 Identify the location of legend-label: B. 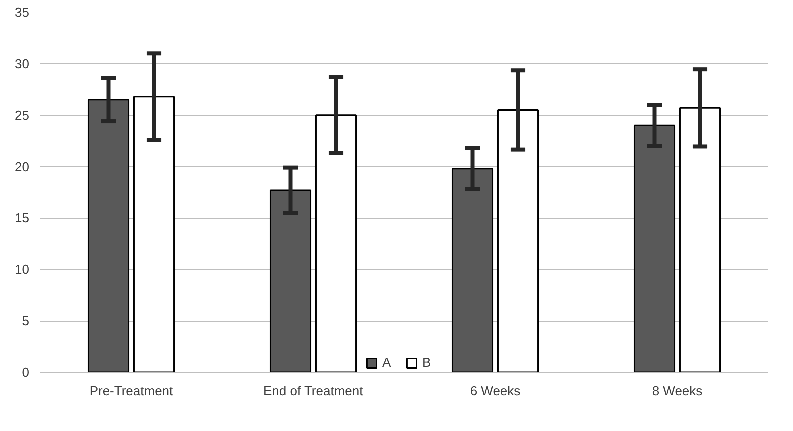
(427, 362).